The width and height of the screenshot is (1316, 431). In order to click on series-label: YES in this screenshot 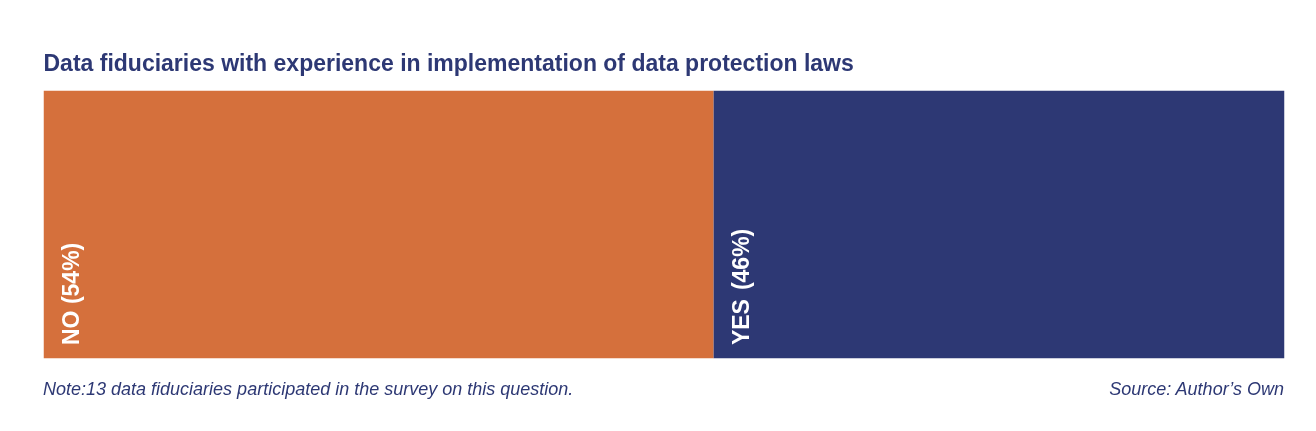, I will do `click(740, 322)`.